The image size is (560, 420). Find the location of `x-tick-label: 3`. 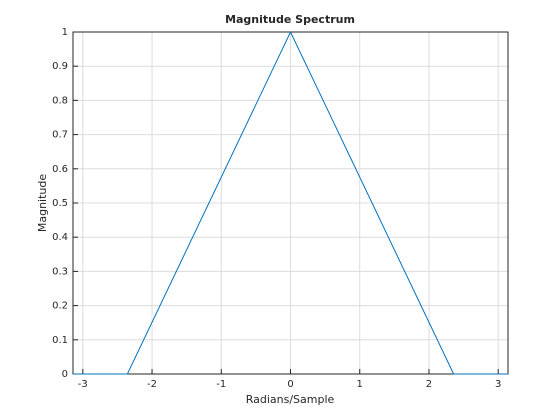

x-tick-label: 3 is located at coordinates (498, 384).